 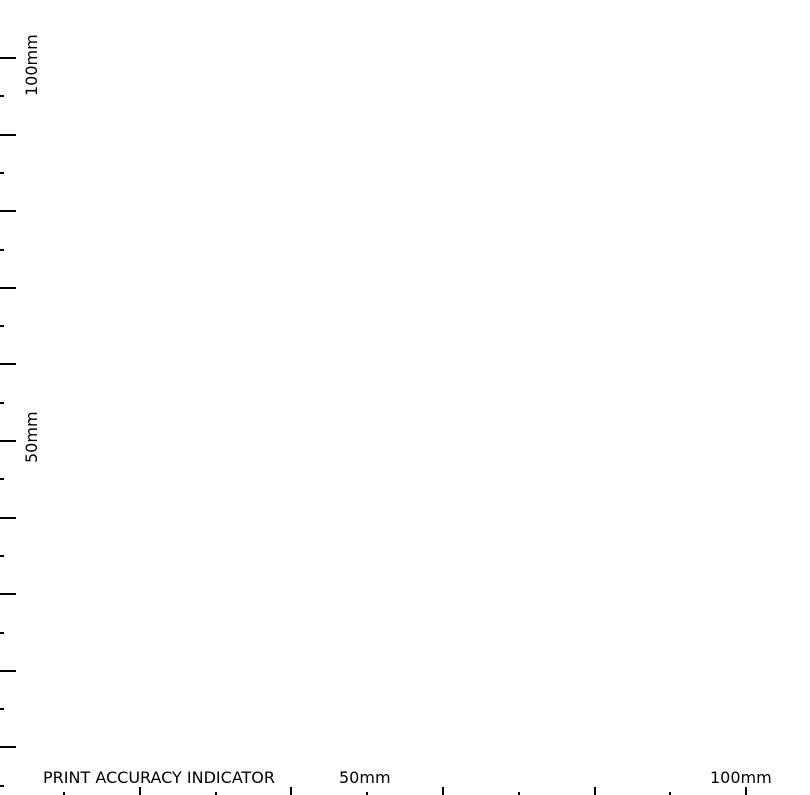 I want to click on vertical-label-50mm: 50mm, so click(x=31, y=437).